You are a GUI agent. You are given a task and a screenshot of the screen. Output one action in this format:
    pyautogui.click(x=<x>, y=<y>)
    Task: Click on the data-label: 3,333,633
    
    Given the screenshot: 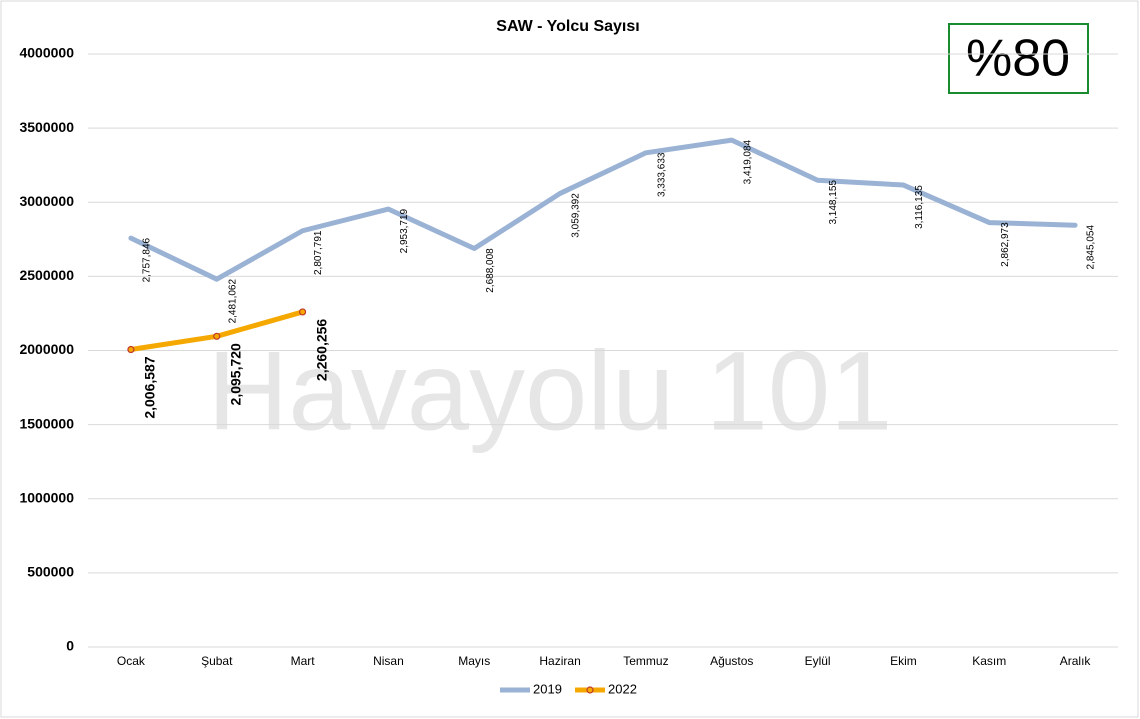 What is the action you would take?
    pyautogui.click(x=662, y=174)
    